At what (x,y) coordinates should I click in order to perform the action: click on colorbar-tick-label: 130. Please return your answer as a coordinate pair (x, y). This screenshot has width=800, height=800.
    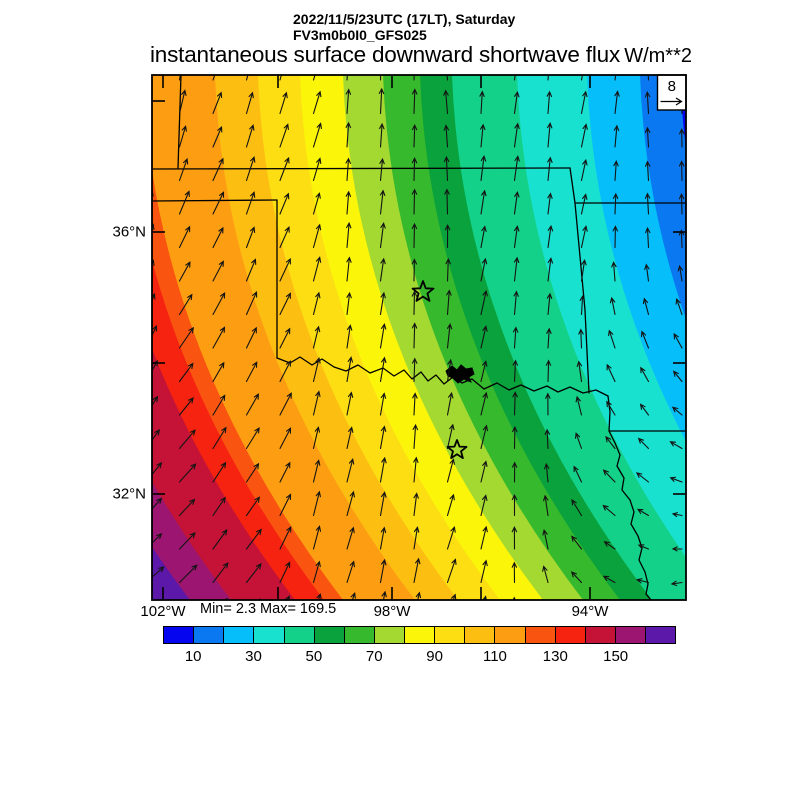
    Looking at the image, I should click on (555, 656).